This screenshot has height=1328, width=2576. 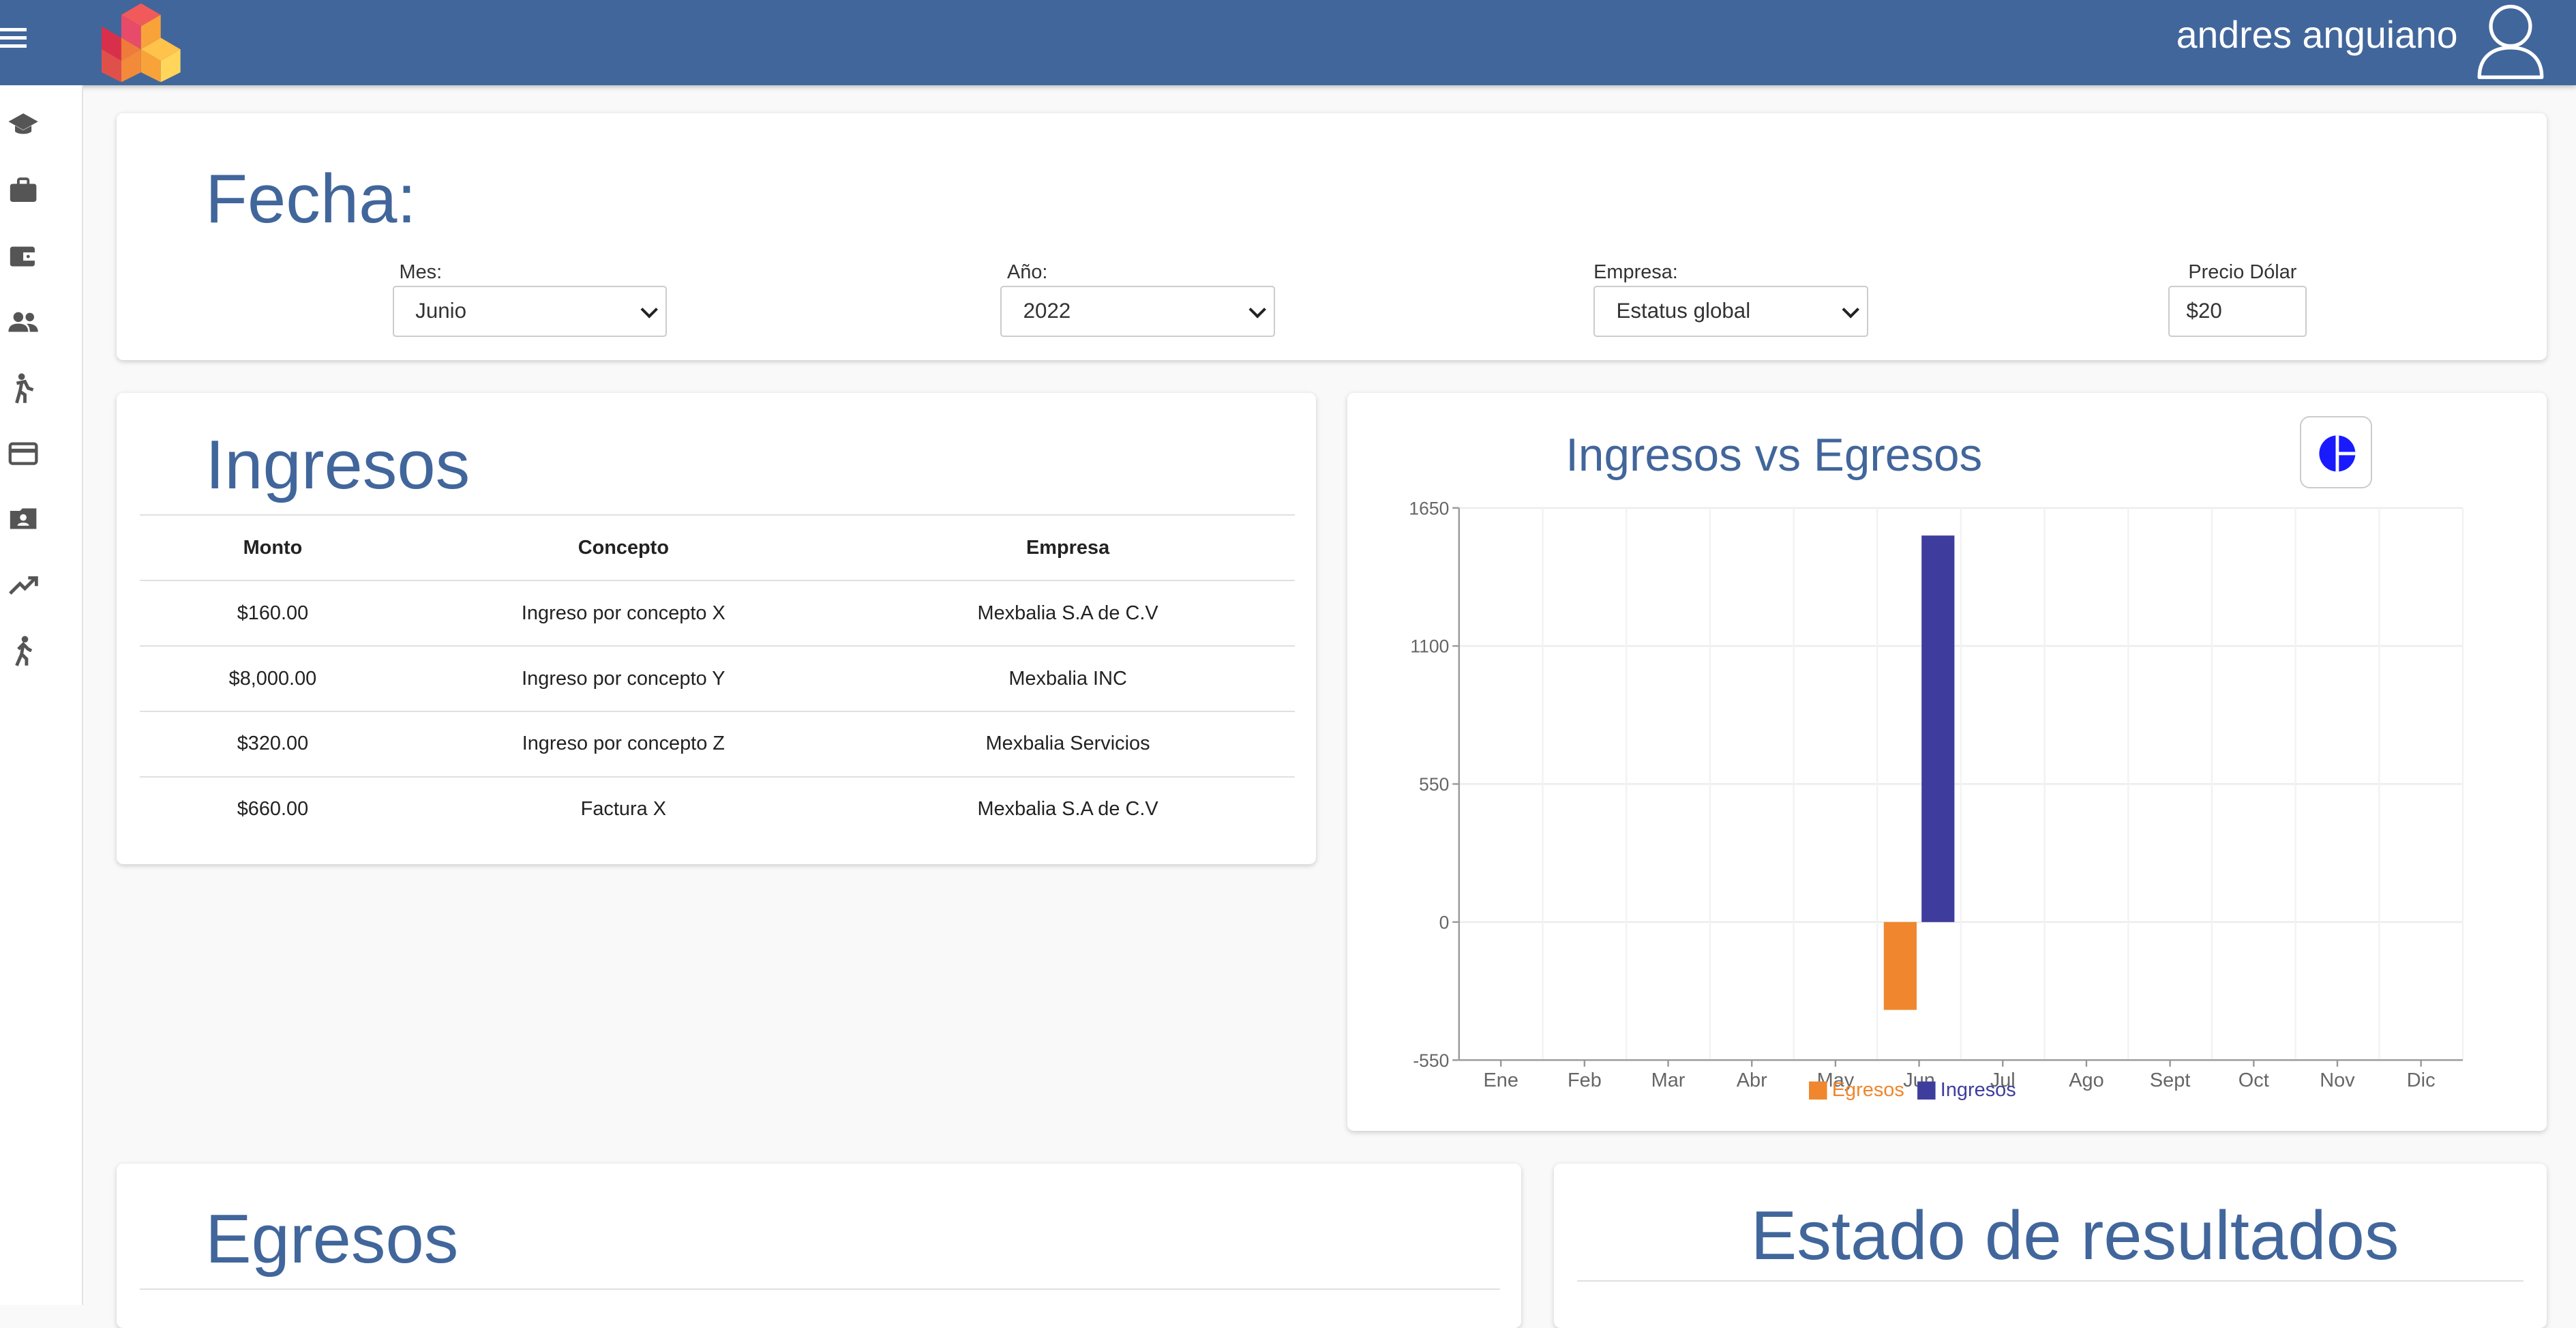 What do you see at coordinates (623, 809) in the screenshot?
I see `cell-concepto: Factura X` at bounding box center [623, 809].